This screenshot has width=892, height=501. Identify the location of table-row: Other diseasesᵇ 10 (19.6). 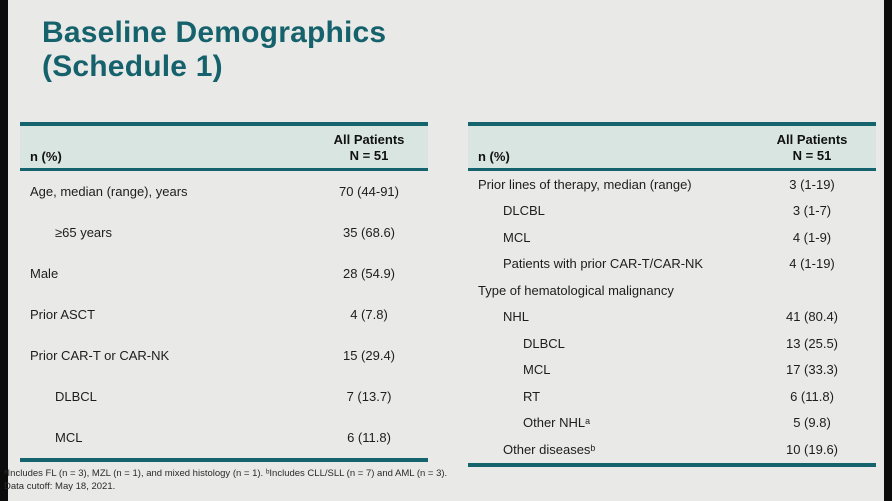
(672, 449).